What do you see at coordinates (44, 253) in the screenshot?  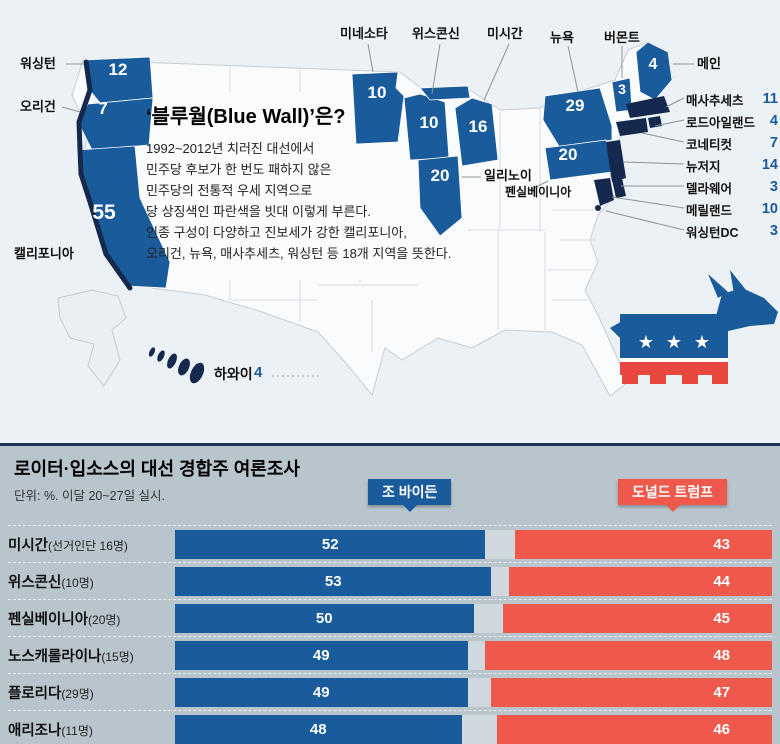 I see `state-label-california: 캘리포니아` at bounding box center [44, 253].